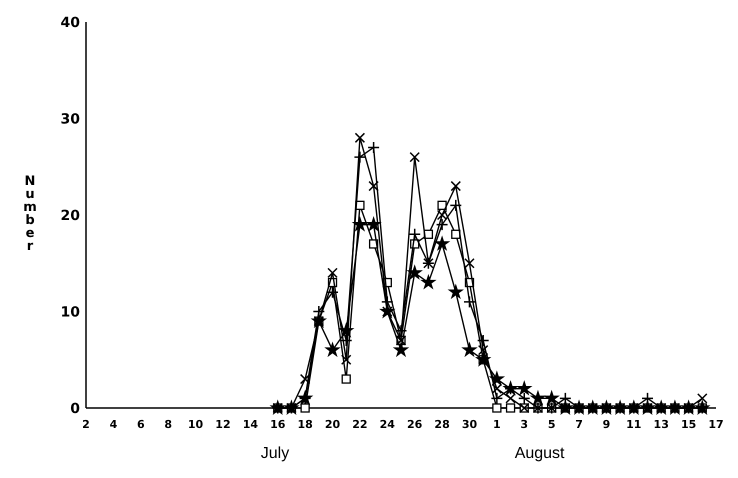 The image size is (738, 478). What do you see at coordinates (70, 312) in the screenshot?
I see `y-tick-label: 10` at bounding box center [70, 312].